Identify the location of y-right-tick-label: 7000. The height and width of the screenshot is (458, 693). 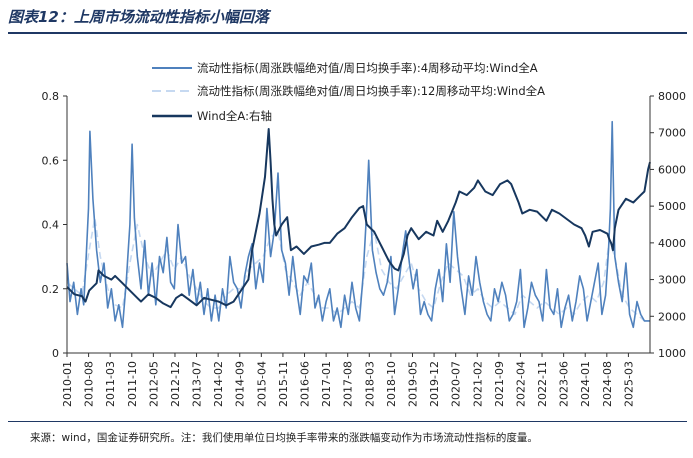
(672, 133).